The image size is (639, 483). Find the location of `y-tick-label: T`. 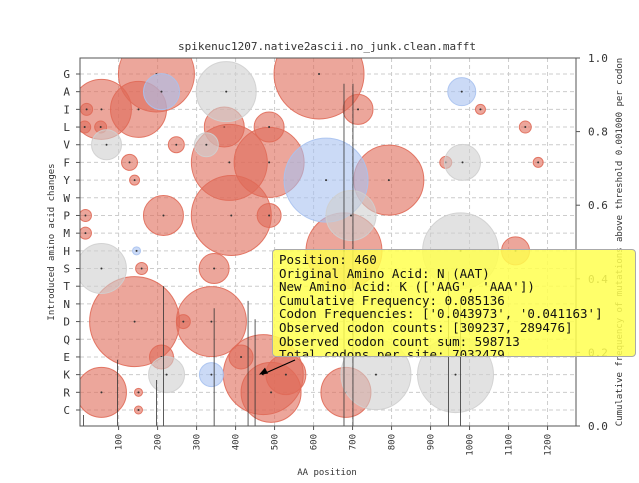

y-tick-label: T is located at coordinates (66, 286).